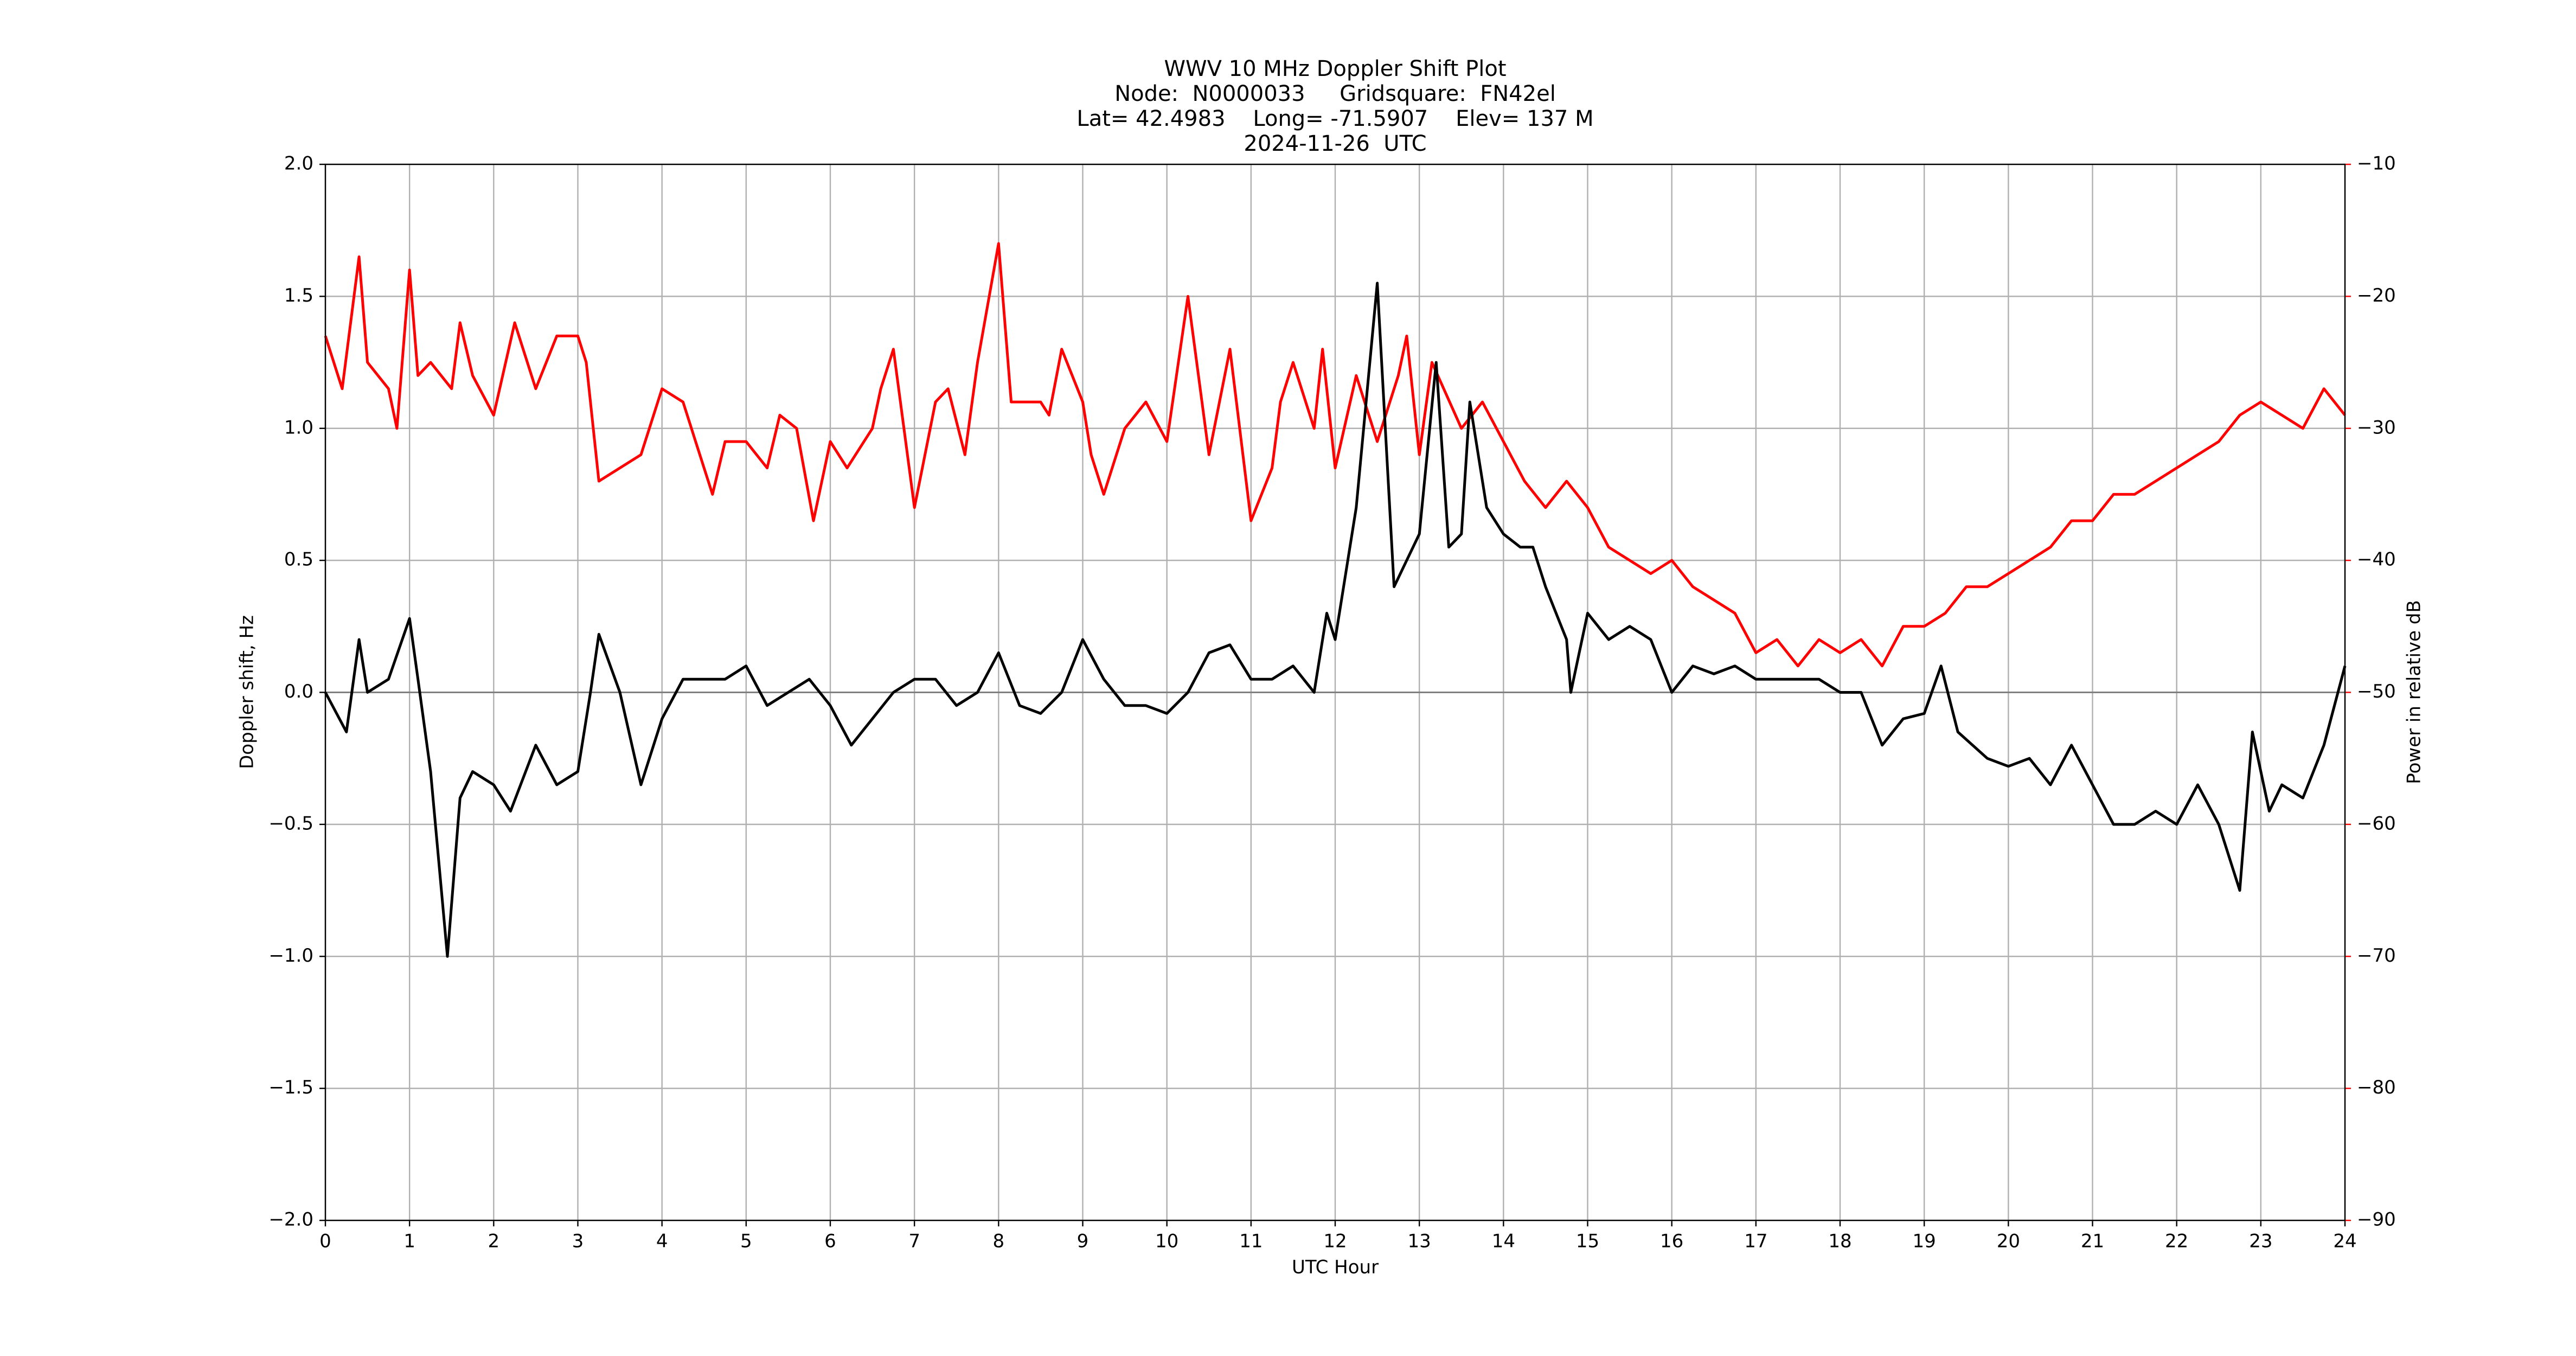  Describe the element at coordinates (2008, 1241) in the screenshot. I see `x-tick-label: 20` at that location.